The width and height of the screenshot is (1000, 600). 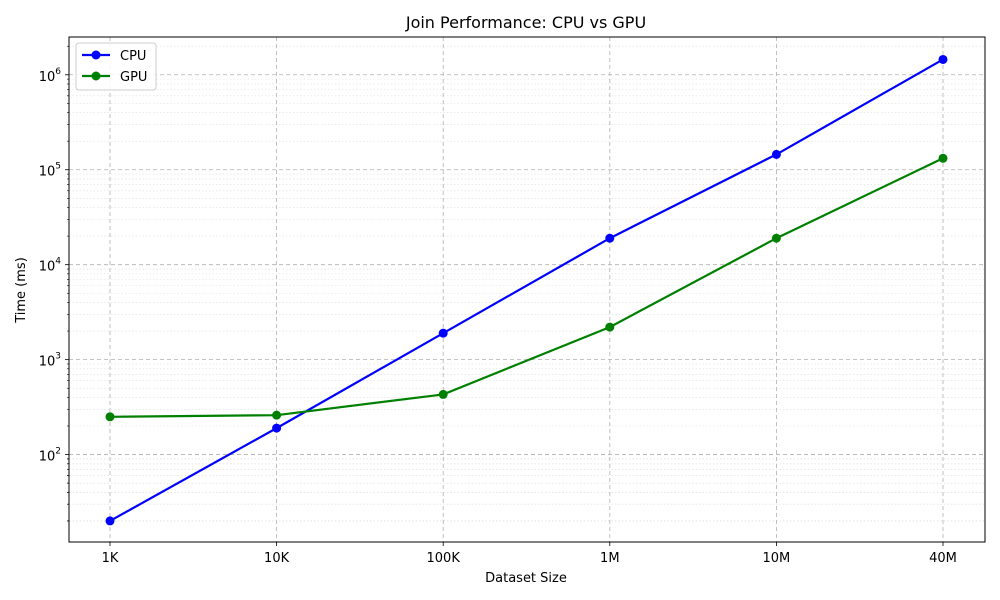 I want to click on legend: CPU GPU, so click(x=116, y=66).